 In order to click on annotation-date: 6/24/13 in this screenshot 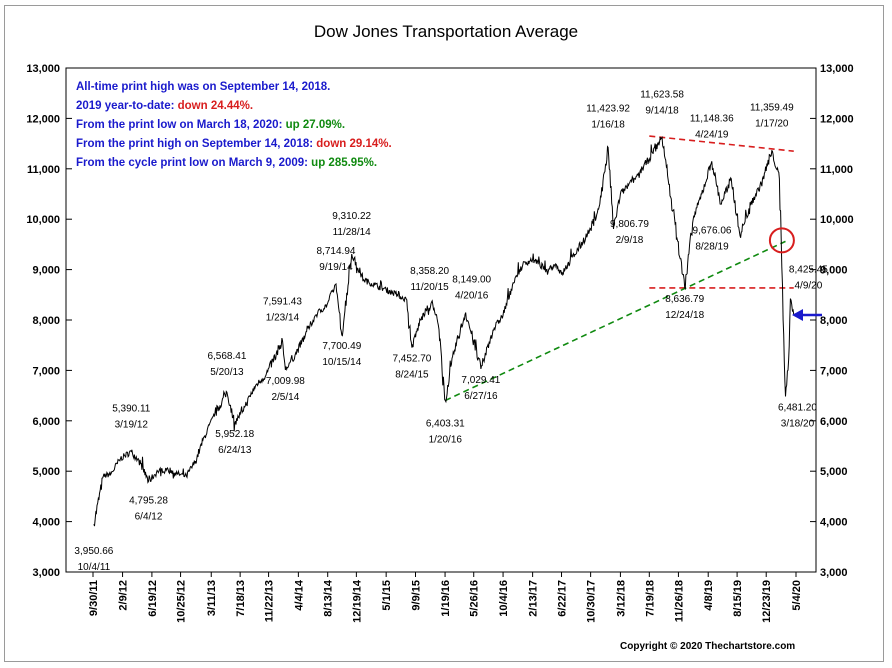, I will do `click(235, 450)`.